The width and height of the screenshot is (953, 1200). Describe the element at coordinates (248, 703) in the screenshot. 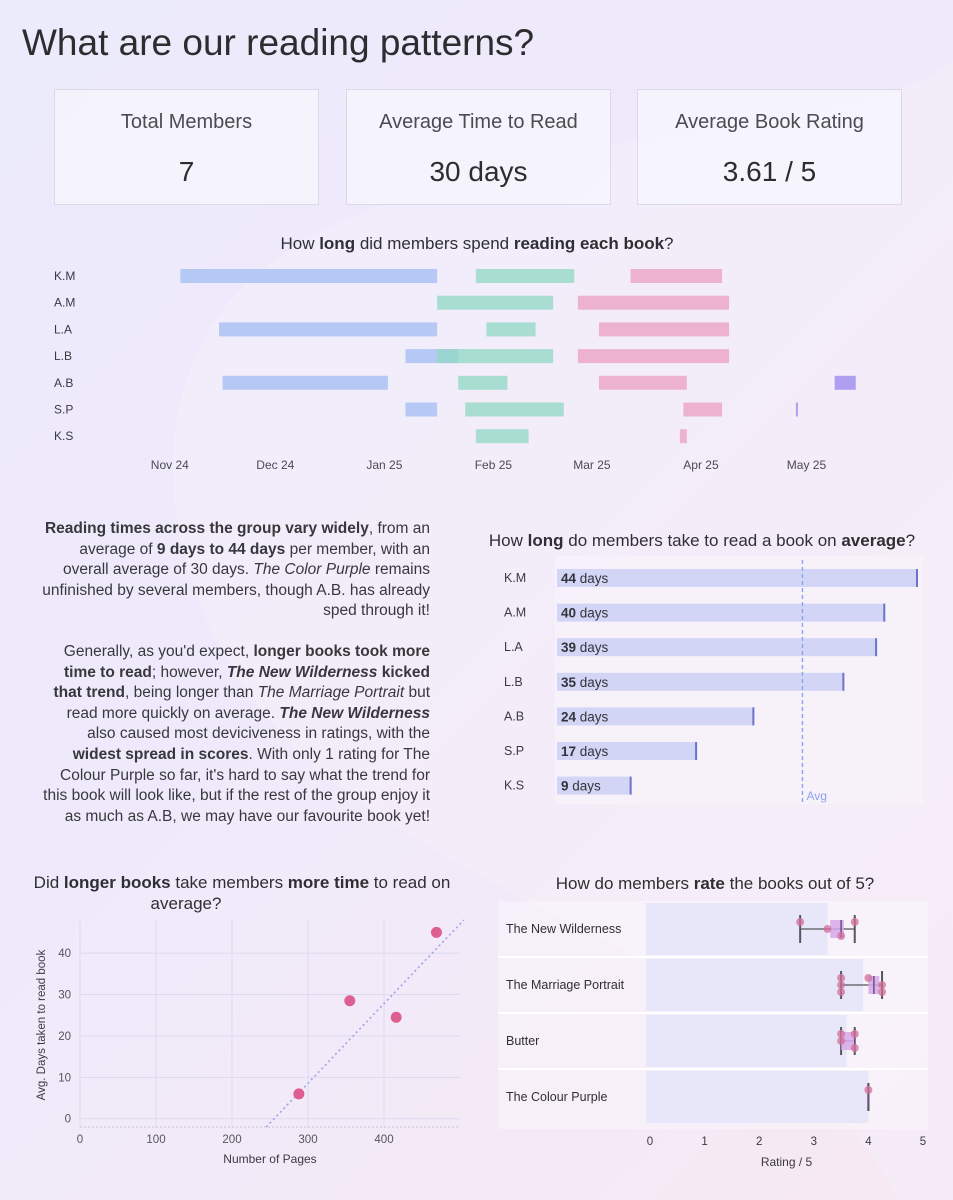

I see `text-segment: but read more quickly on average.` at that location.